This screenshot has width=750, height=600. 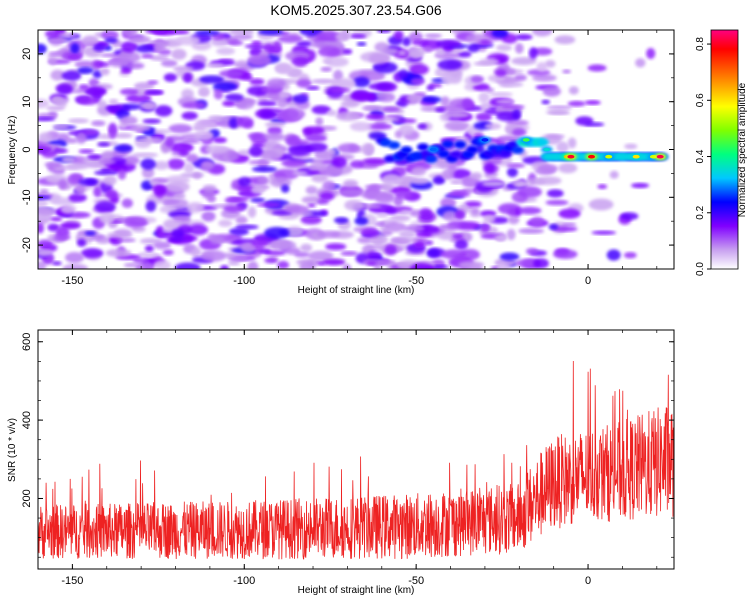 What do you see at coordinates (700, 269) in the screenshot?
I see `colorbar-tick-label: 0.0` at bounding box center [700, 269].